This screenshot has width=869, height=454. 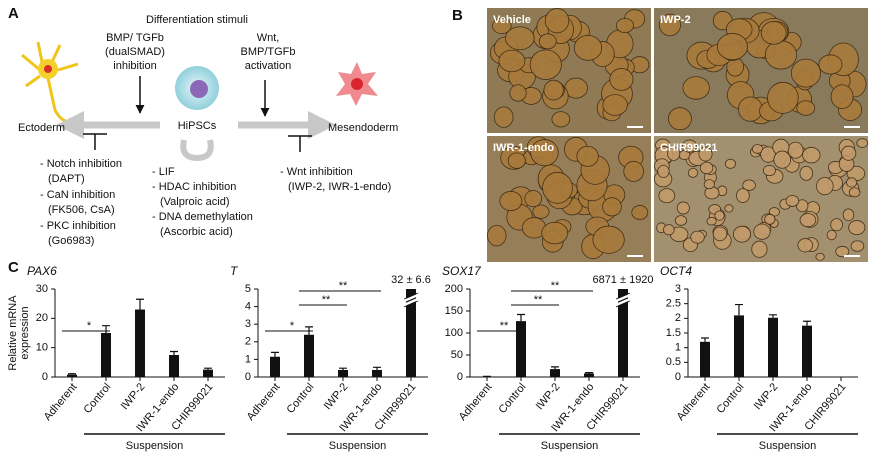 What do you see at coordinates (202, 217) in the screenshot?
I see `list-item: - DNA demethylation` at bounding box center [202, 217].